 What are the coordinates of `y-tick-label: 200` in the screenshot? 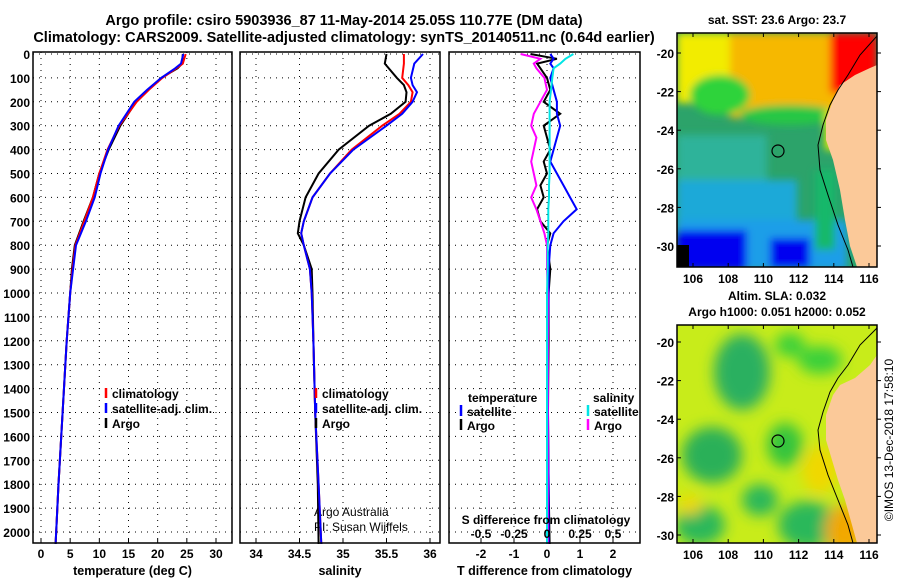 It's located at (20, 103).